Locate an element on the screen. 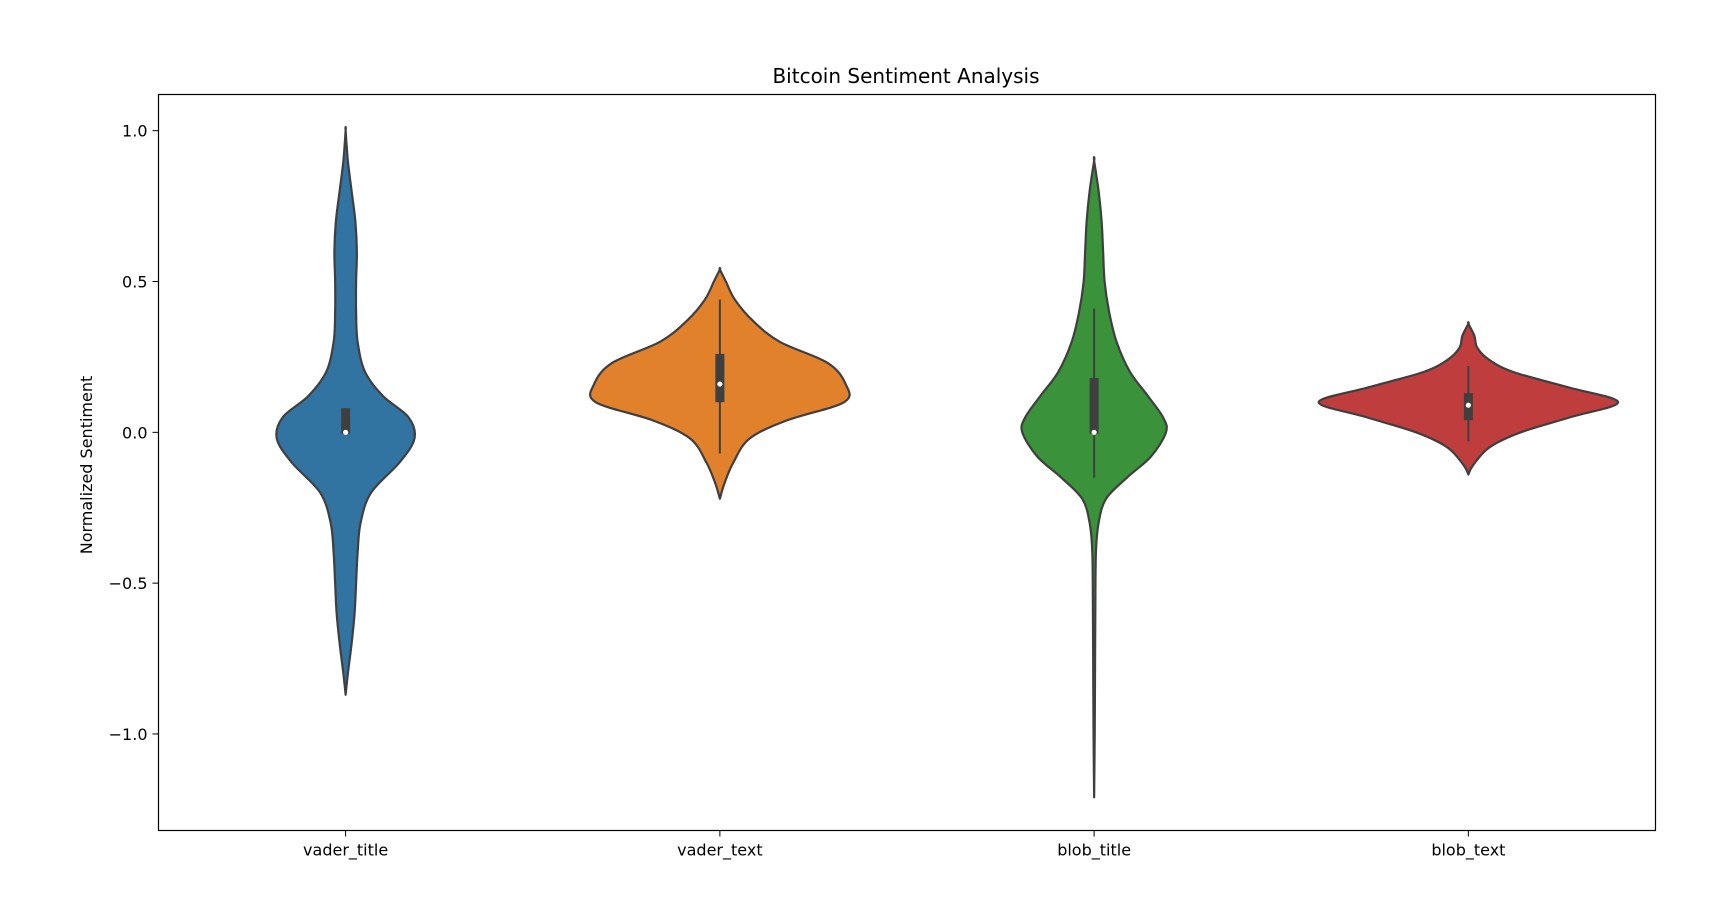 This screenshot has width=1723, height=919. y-tick-label: −1.0 is located at coordinates (128, 734).